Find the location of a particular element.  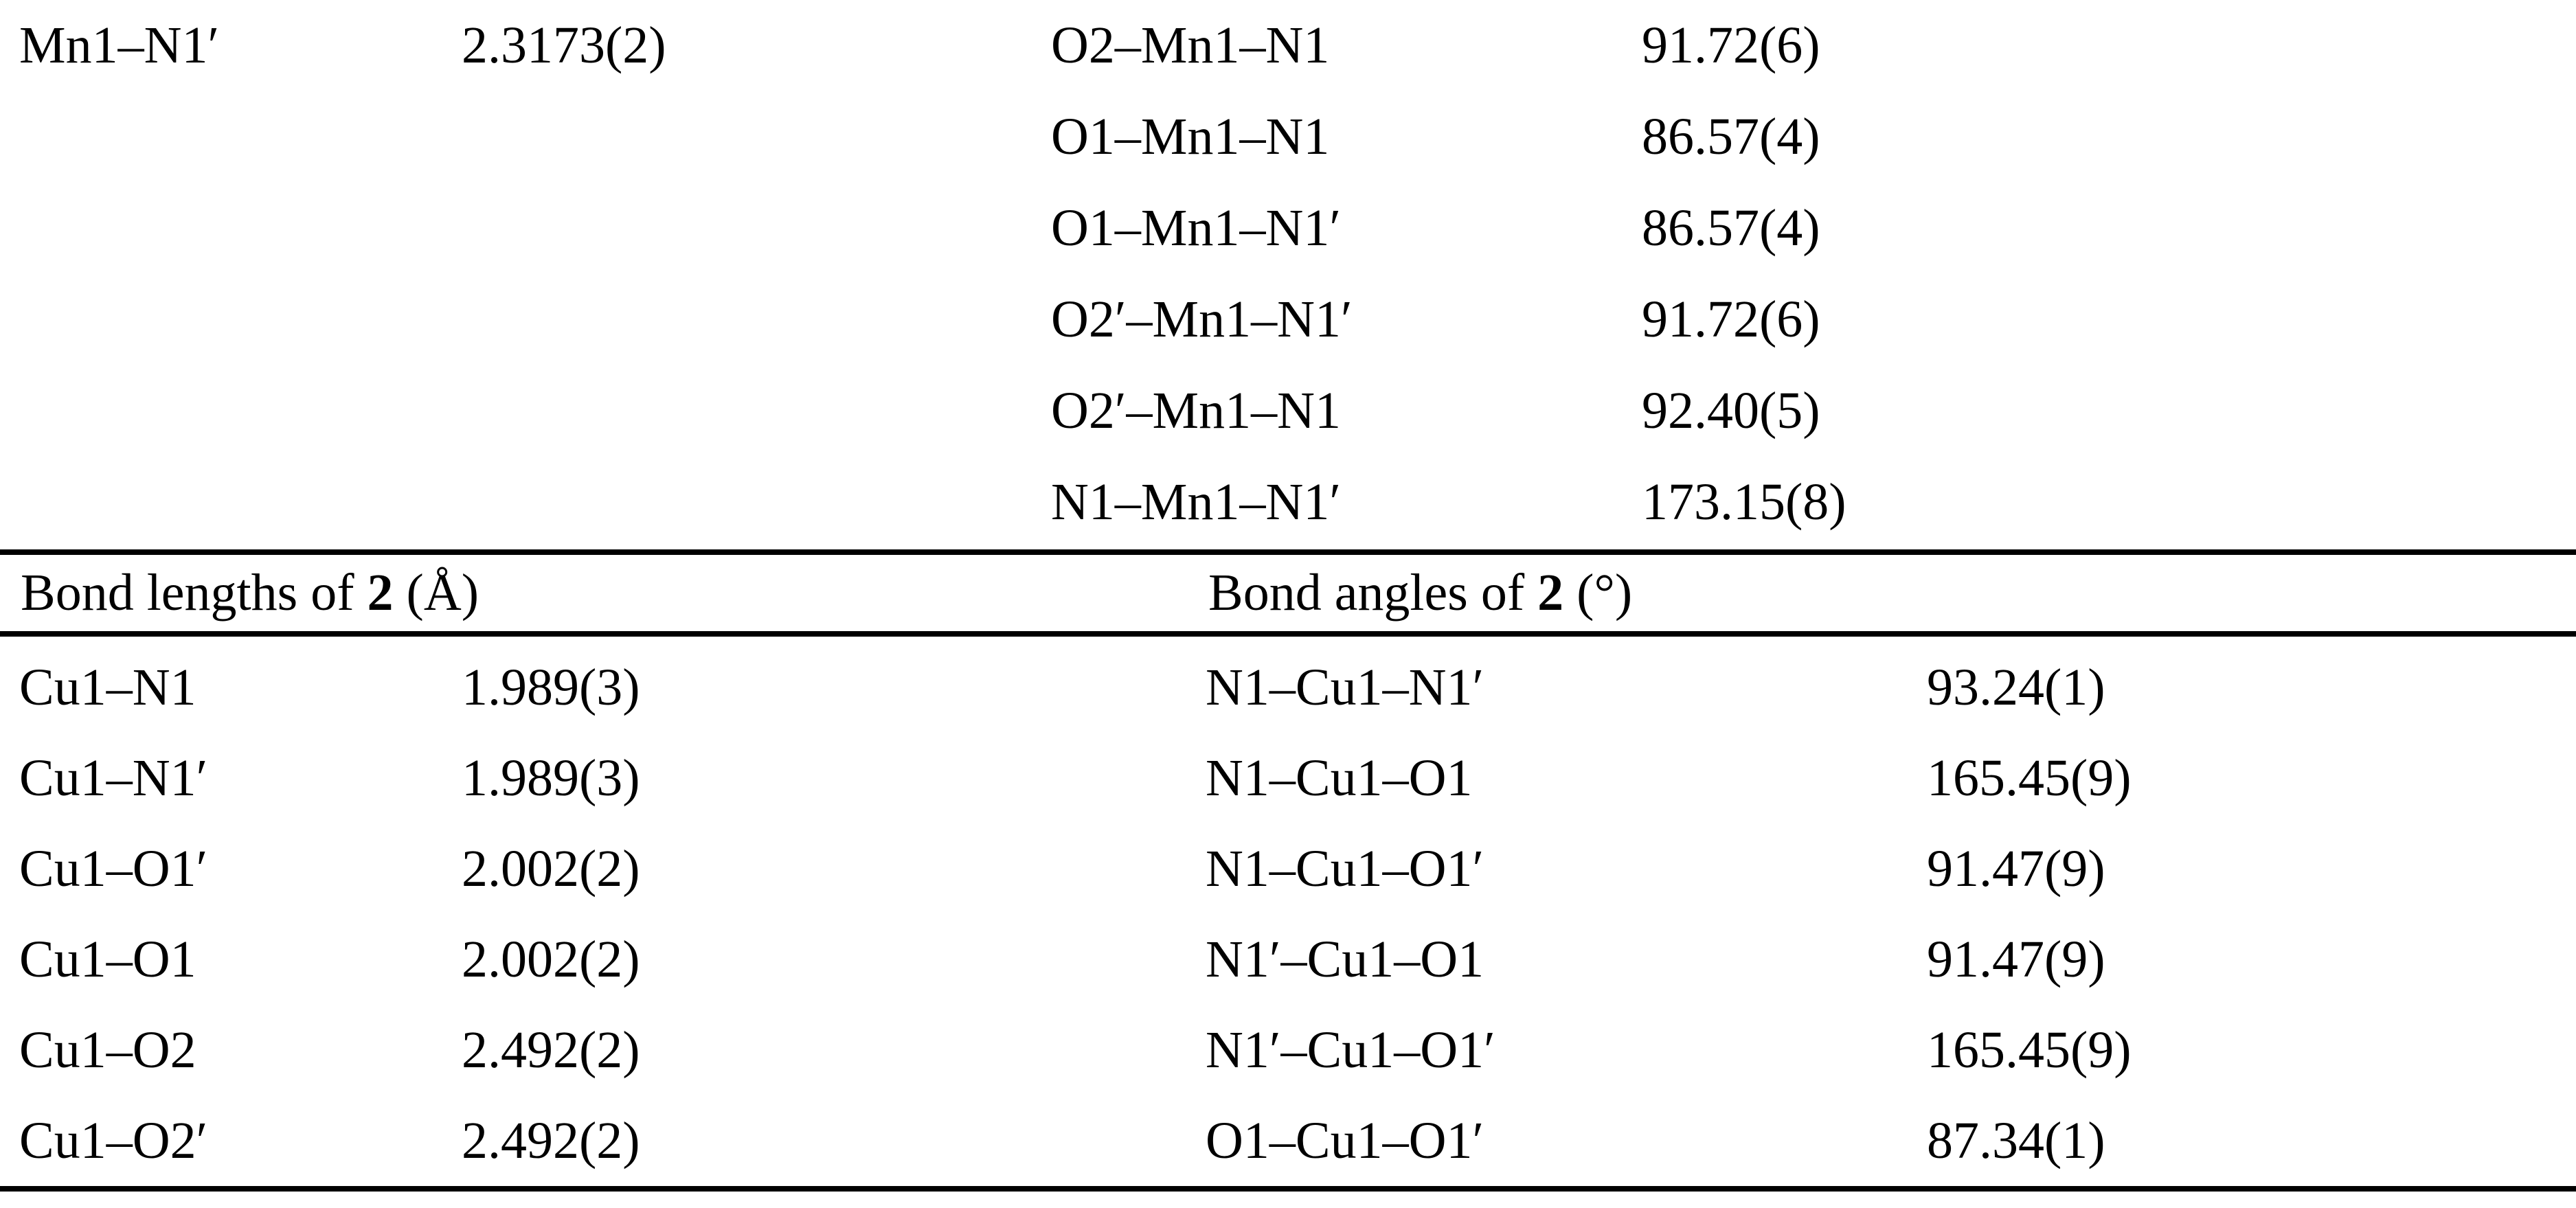

angle-value: 93.24(1) is located at coordinates (2016, 687).